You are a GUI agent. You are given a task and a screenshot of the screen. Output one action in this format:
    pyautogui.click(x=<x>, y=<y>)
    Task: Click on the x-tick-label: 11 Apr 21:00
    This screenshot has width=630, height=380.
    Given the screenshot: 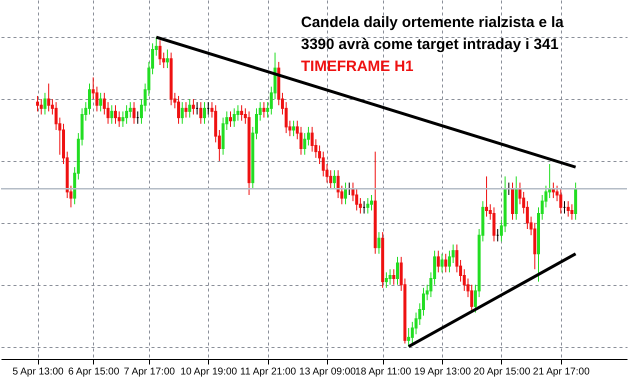 What is the action you would take?
    pyautogui.click(x=268, y=372)
    